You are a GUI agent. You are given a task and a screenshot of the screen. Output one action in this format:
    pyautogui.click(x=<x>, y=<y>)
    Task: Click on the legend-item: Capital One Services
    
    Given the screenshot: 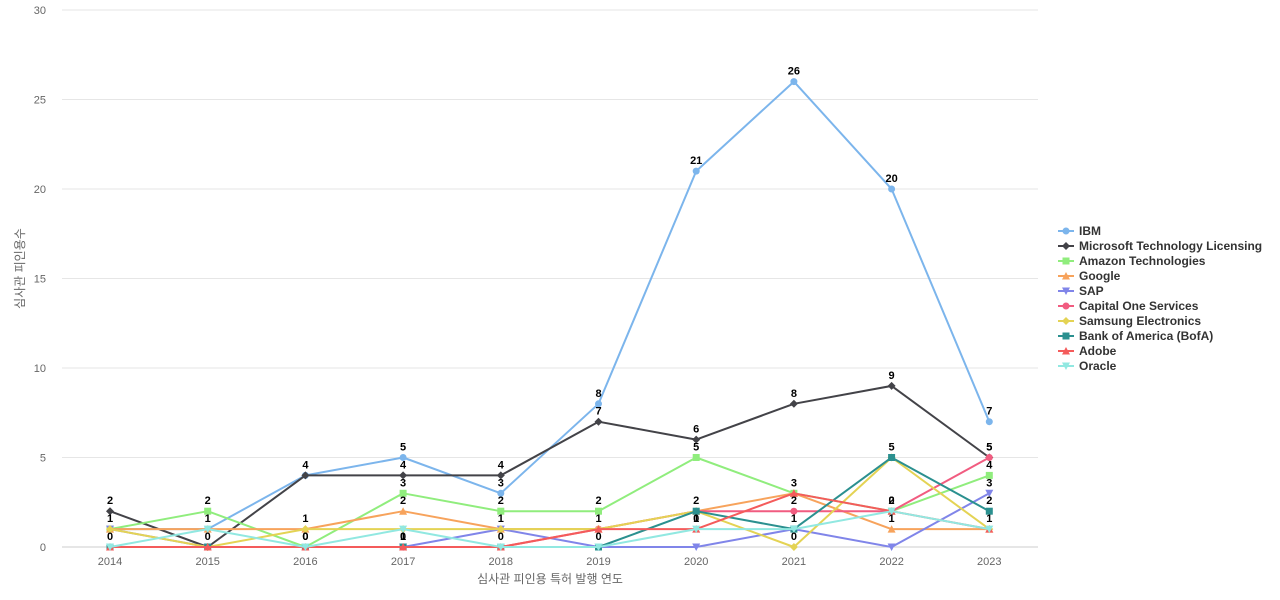 What is the action you would take?
    pyautogui.click(x=1128, y=306)
    